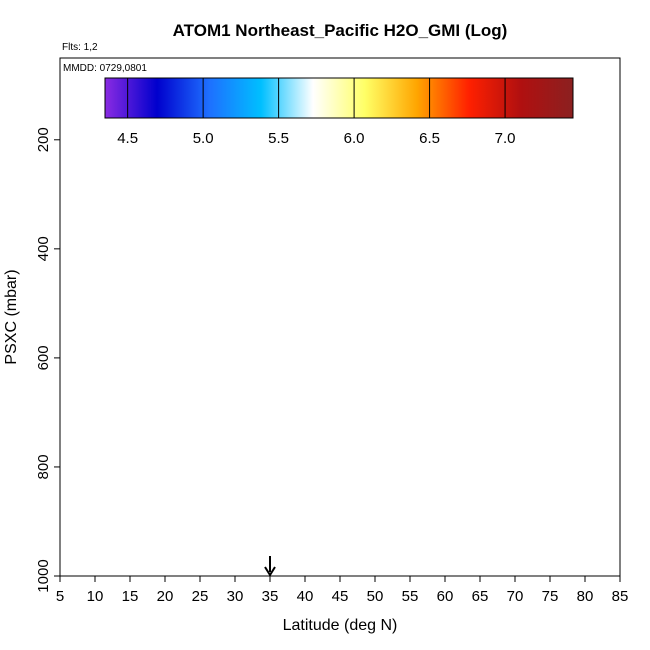 Image resolution: width=650 pixels, height=650 pixels. I want to click on x-tick-label: 50, so click(375, 596).